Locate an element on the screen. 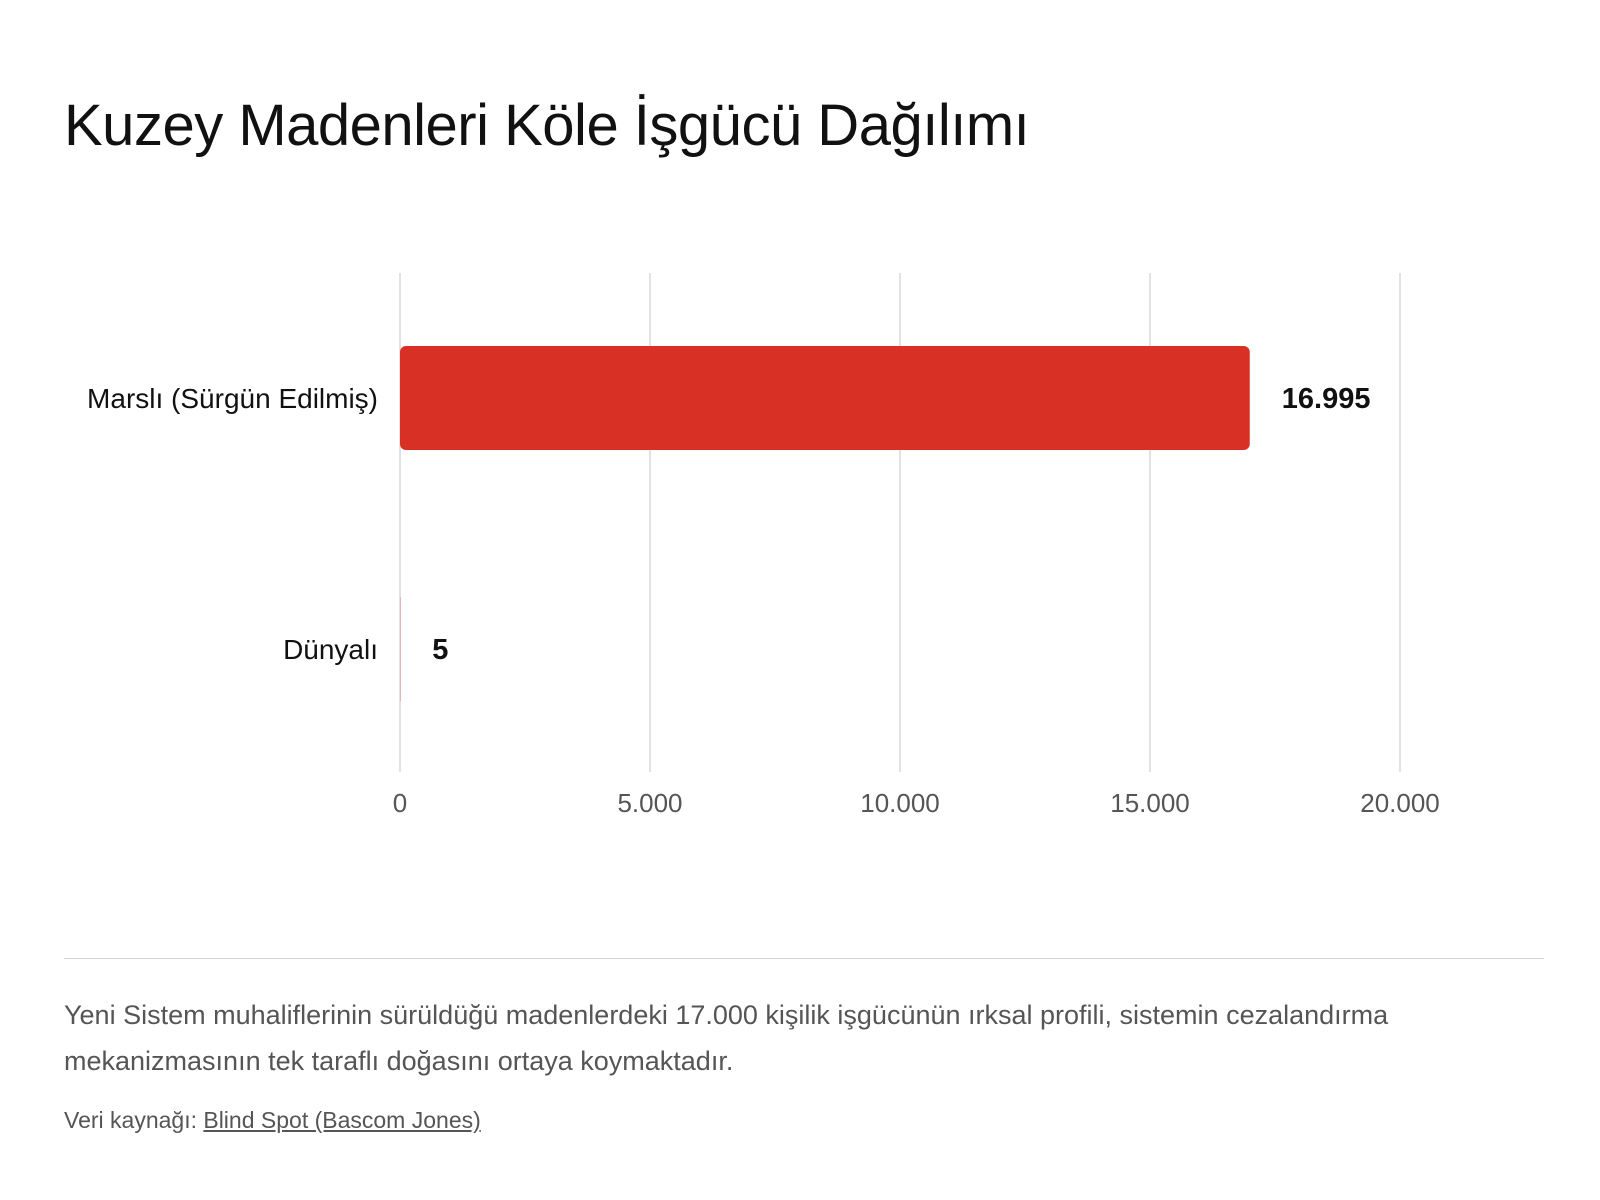  source-link: Blind Spot (Bascom Jones) is located at coordinates (342, 1120).